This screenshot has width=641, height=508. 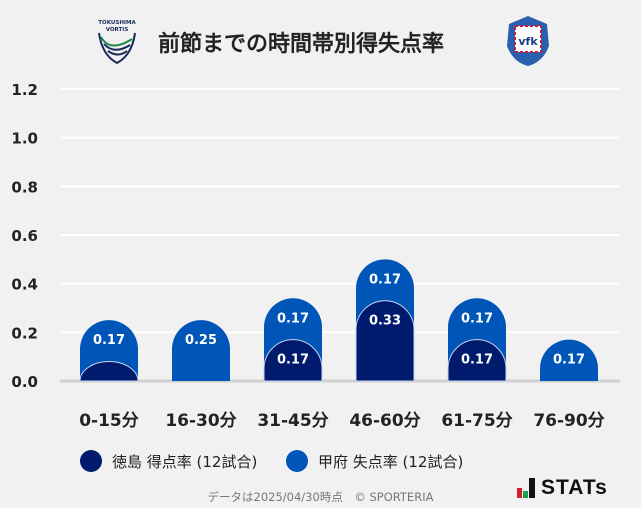 I want to click on legend-label-away: 甲府 失点率 (12試合), so click(x=391, y=461).